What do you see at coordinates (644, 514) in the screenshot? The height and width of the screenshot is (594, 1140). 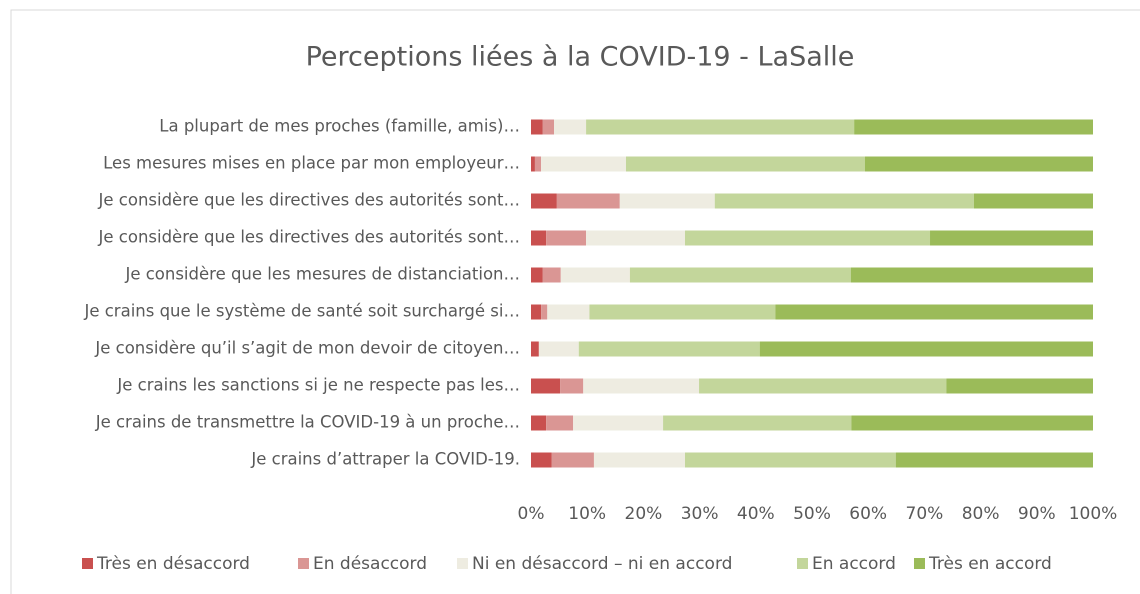 I see `x-tick-label: 20%` at bounding box center [644, 514].